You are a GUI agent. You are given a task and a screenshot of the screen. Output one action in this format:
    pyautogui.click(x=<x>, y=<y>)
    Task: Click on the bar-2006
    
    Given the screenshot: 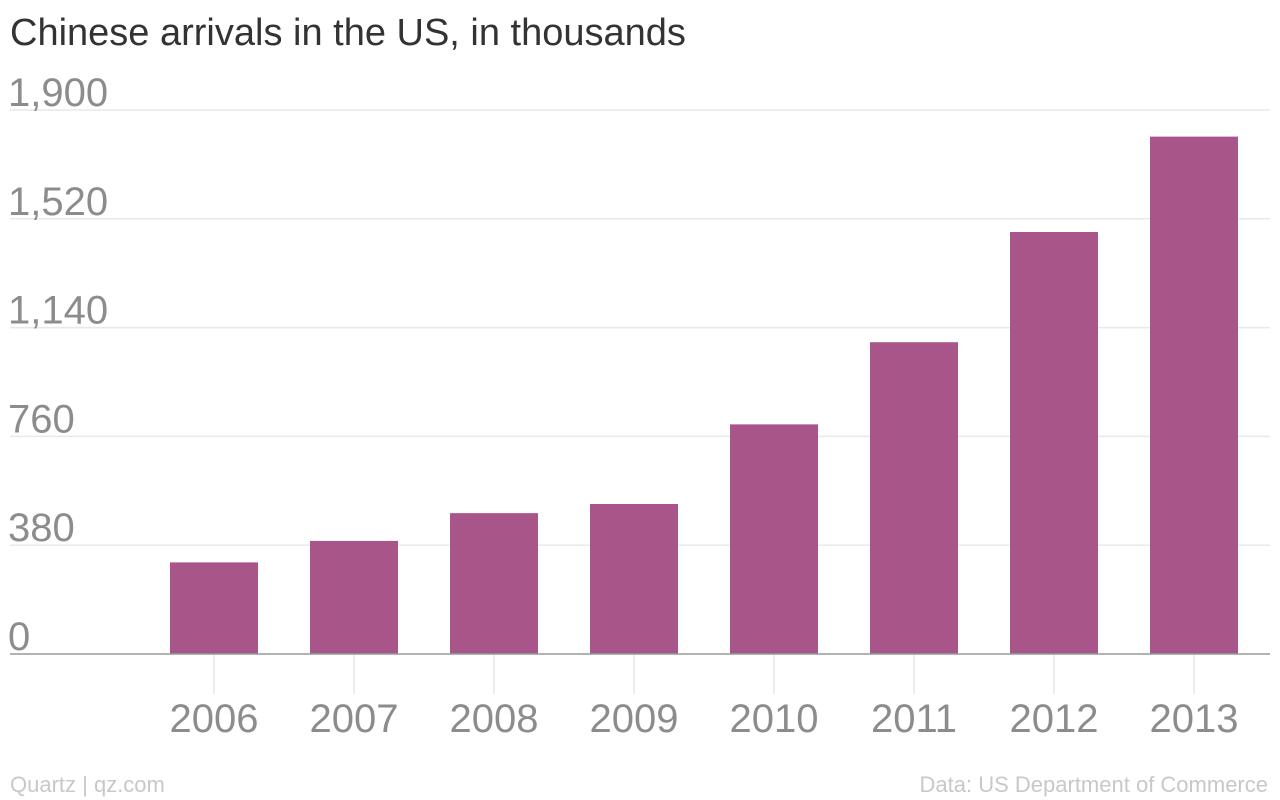 What is the action you would take?
    pyautogui.click(x=214, y=608)
    